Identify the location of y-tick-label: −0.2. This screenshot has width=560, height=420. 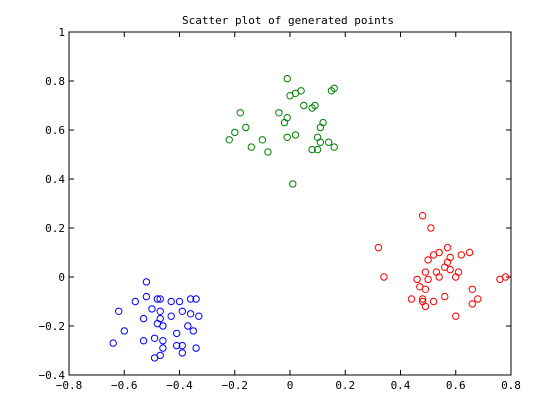
(52, 326).